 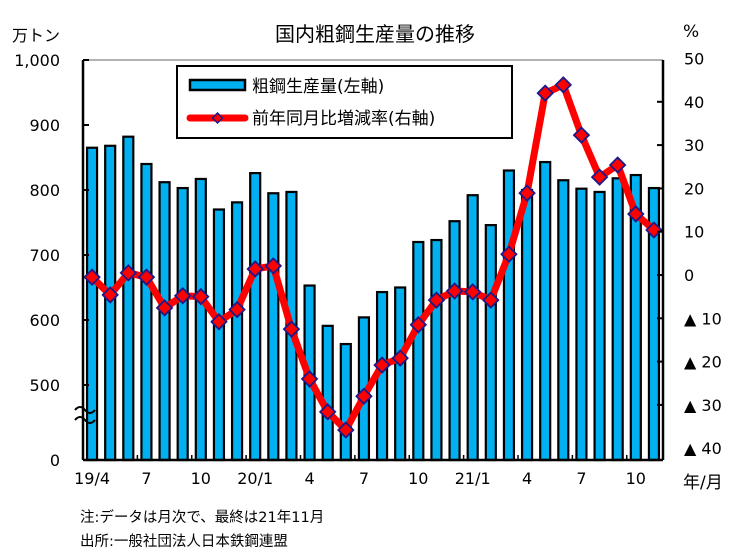 I want to click on y-left-tick-label: 1,000, so click(x=37, y=60).